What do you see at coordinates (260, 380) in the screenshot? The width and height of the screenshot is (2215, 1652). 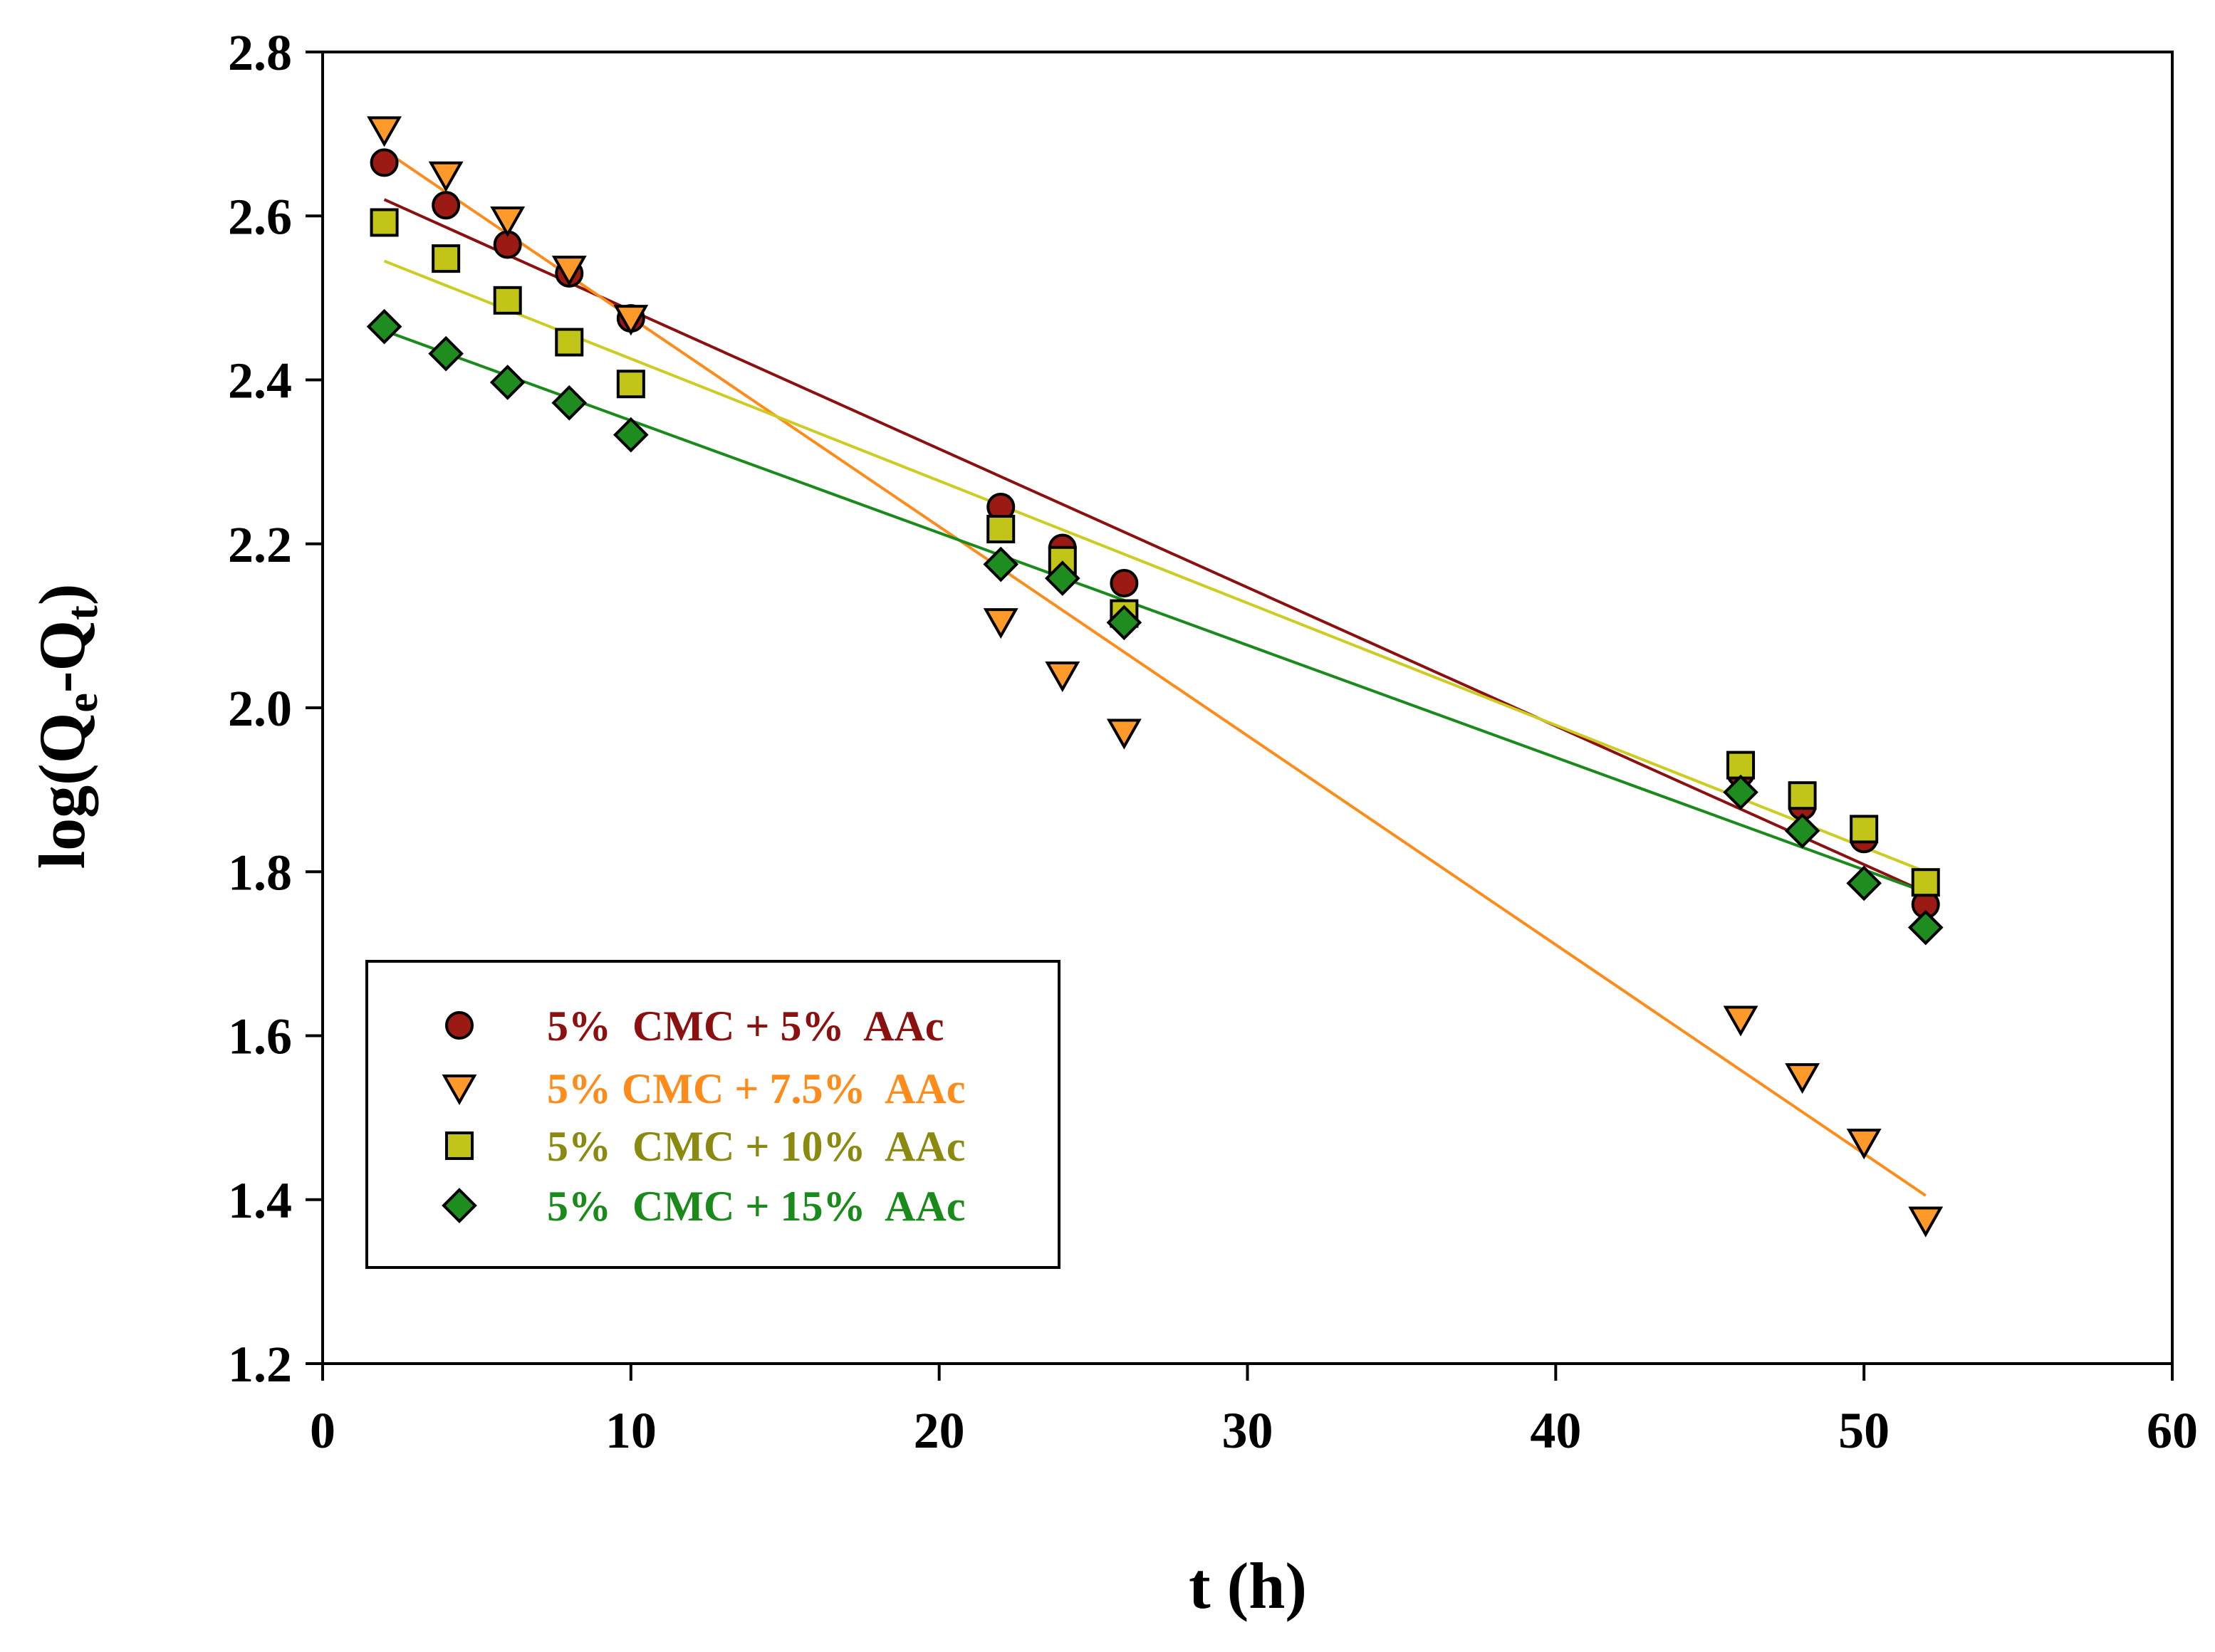 I see `y-tick-label: 2.4` at bounding box center [260, 380].